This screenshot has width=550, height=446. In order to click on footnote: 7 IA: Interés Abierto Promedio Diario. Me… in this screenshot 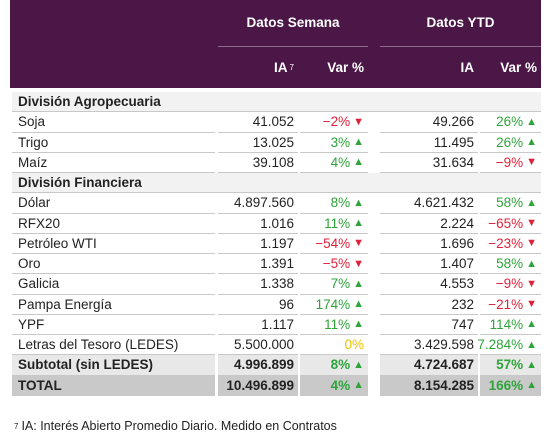, I will do `click(174, 426)`.